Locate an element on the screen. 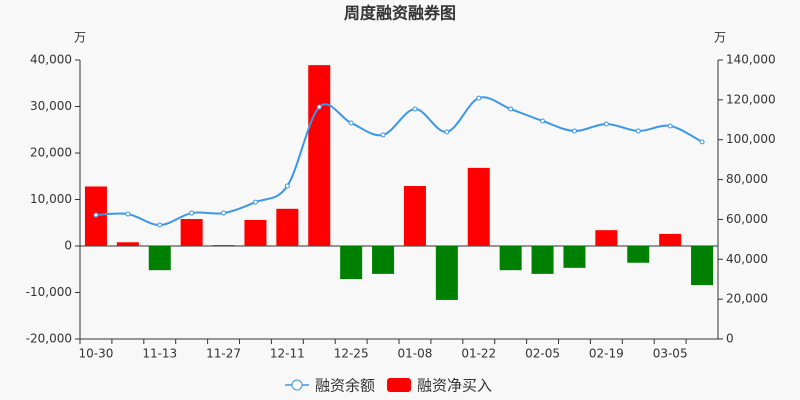  y2-tick-label: 20,000 is located at coordinates (747, 299).